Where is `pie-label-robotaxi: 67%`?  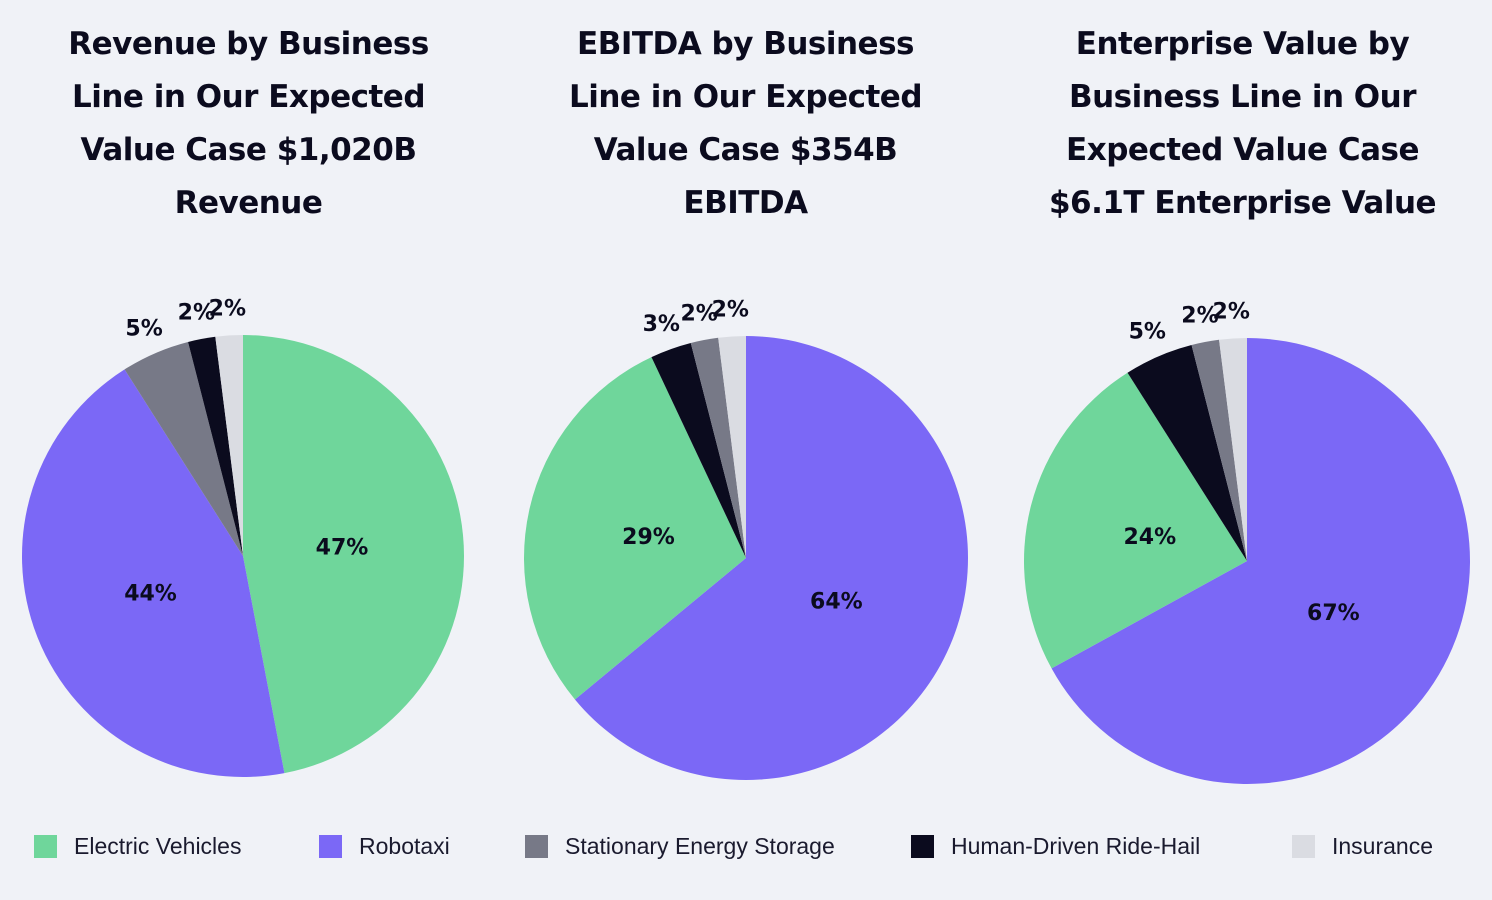 pie-label-robotaxi: 67% is located at coordinates (1333, 613).